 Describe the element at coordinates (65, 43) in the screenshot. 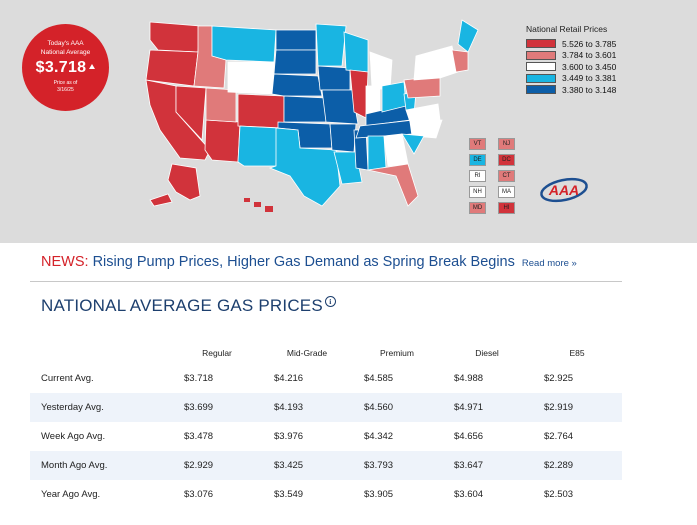

I see `badge-label-line1: Today's AAA` at that location.